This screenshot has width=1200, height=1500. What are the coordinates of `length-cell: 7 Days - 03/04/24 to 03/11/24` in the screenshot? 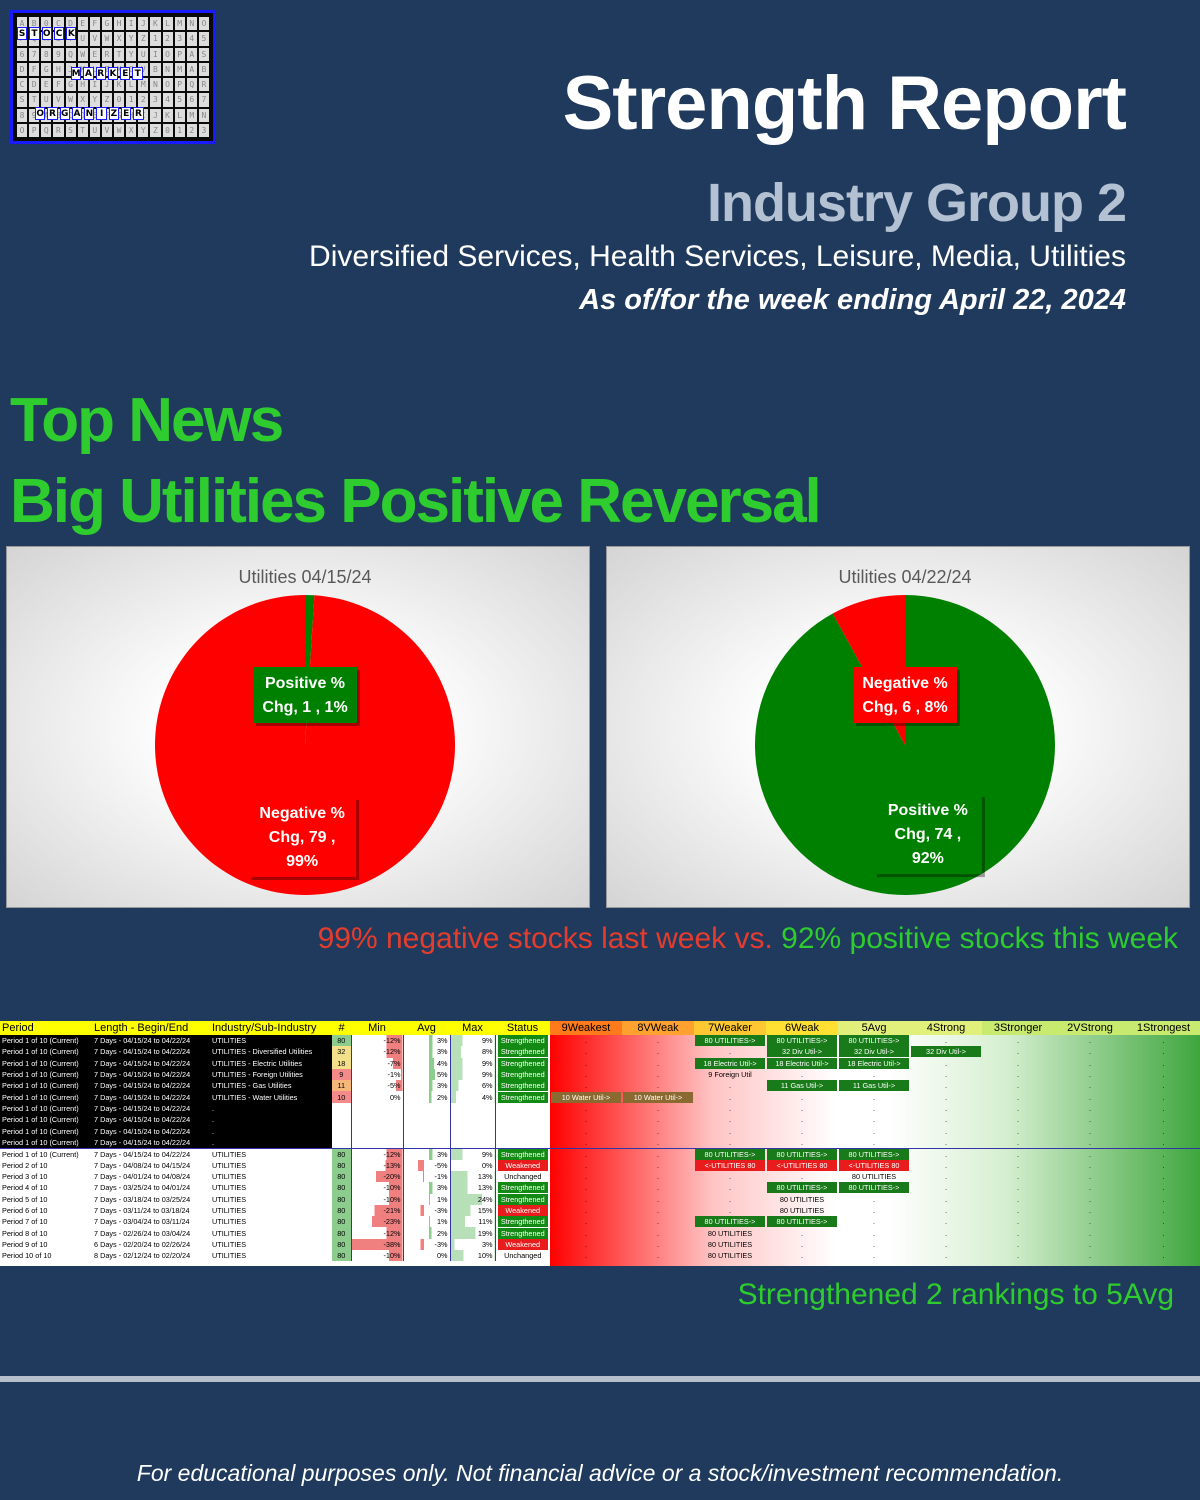 It's located at (142, 1222).